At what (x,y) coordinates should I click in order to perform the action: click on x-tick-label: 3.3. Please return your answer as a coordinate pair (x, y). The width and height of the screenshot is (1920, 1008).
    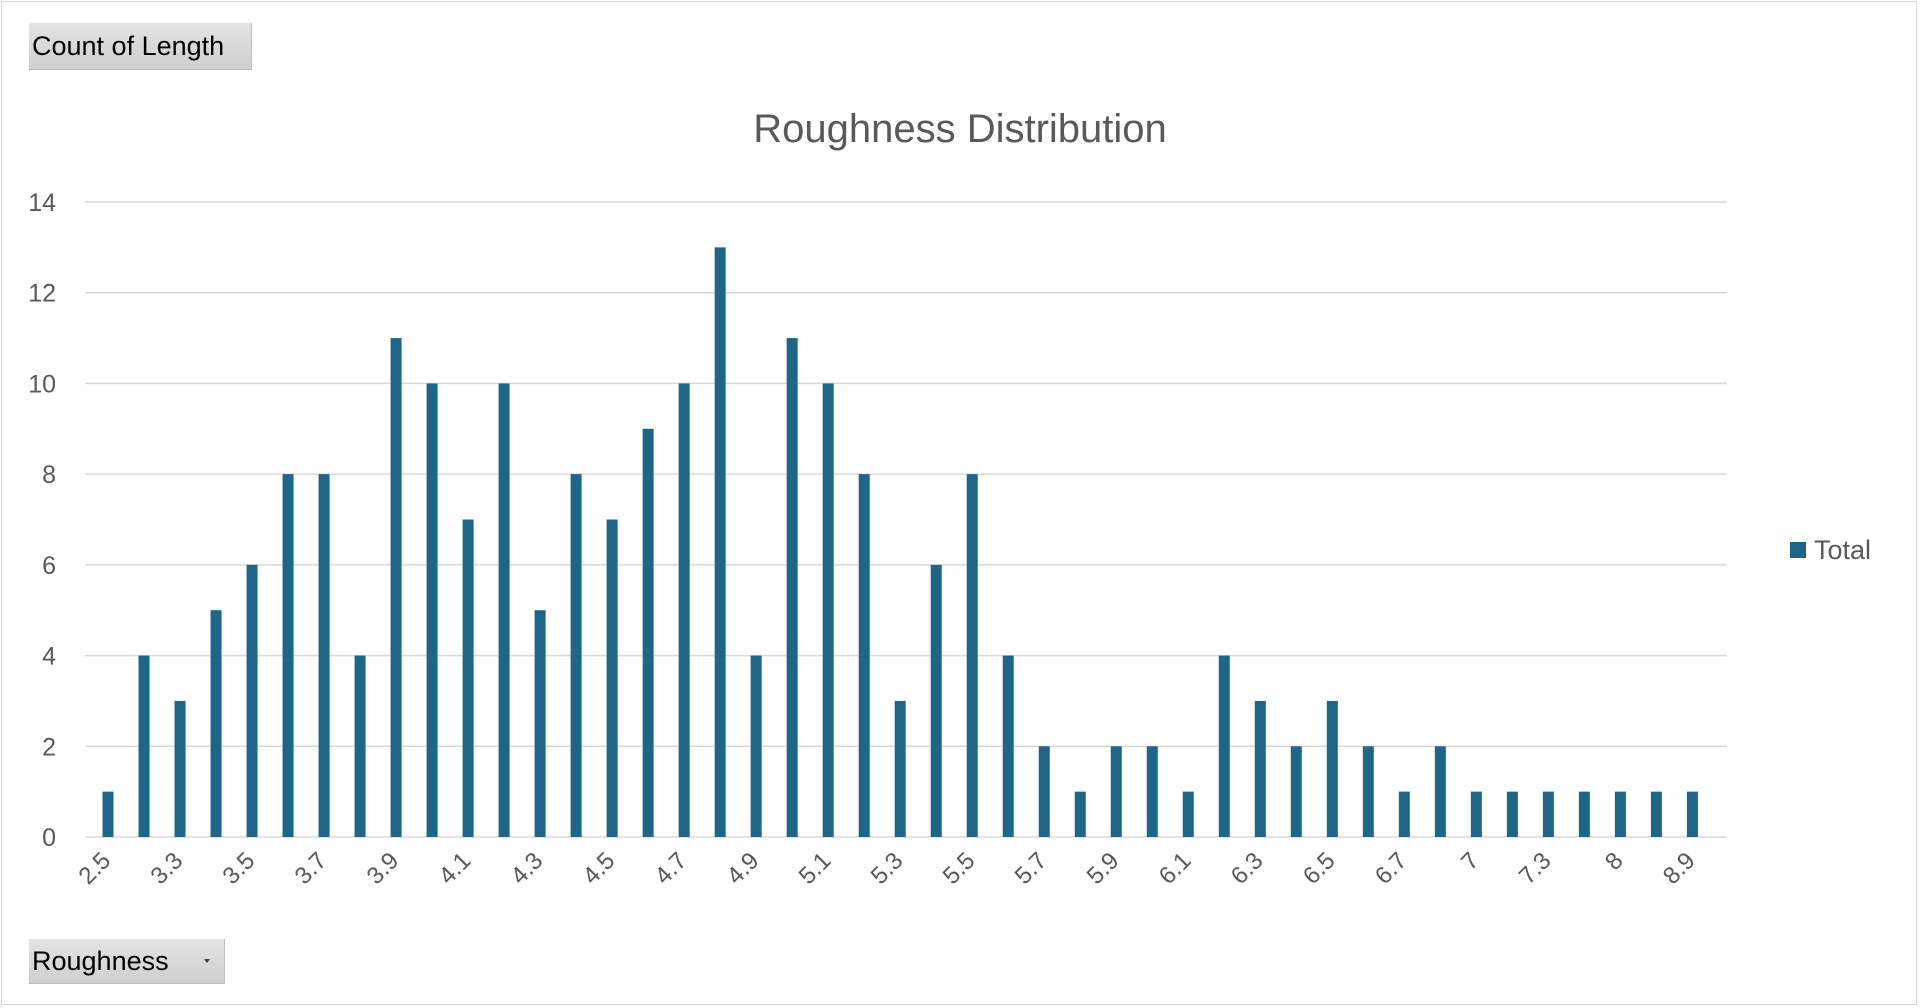
    Looking at the image, I should click on (167, 868).